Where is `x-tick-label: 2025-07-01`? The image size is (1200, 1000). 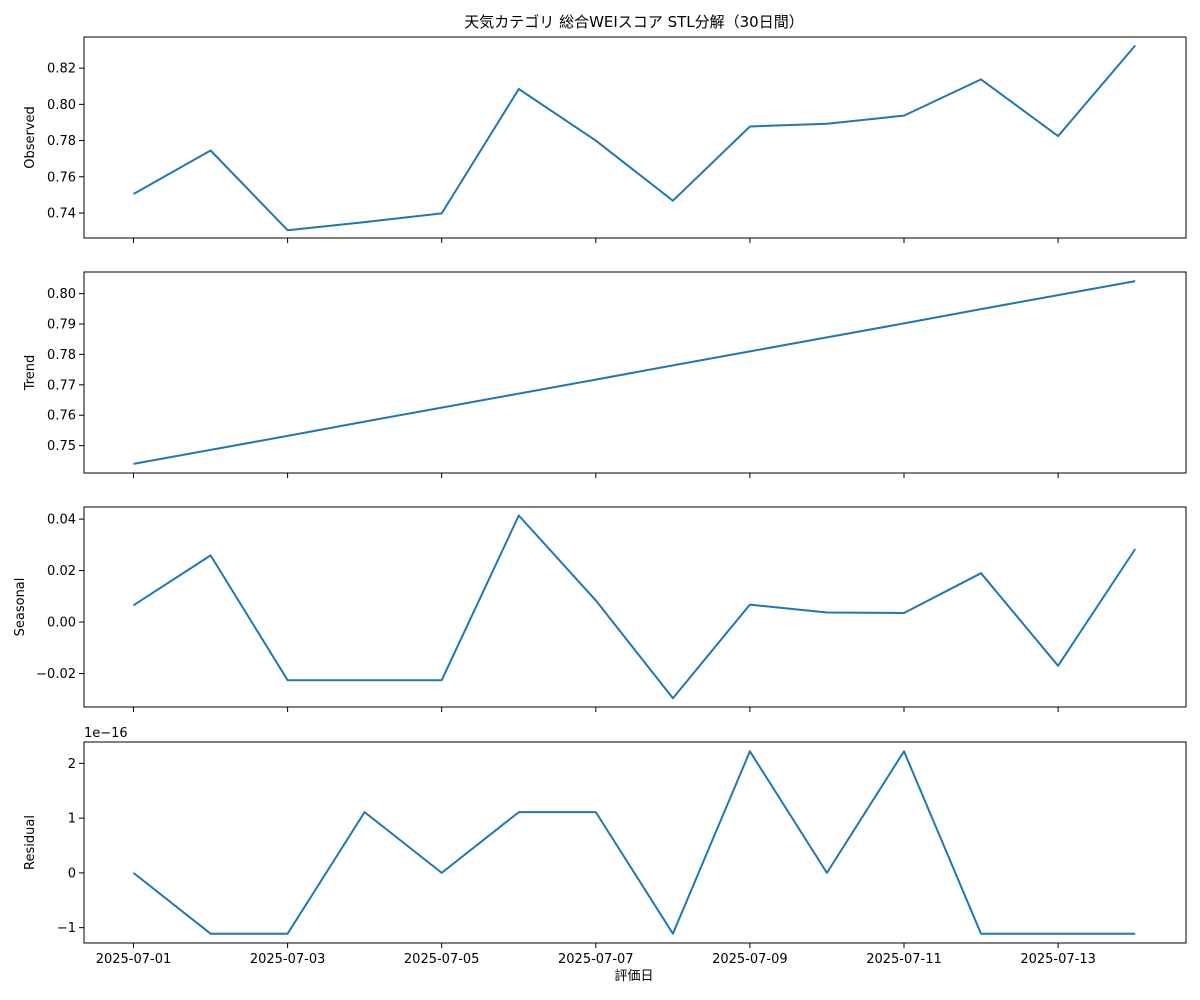
x-tick-label: 2025-07-01 is located at coordinates (134, 959).